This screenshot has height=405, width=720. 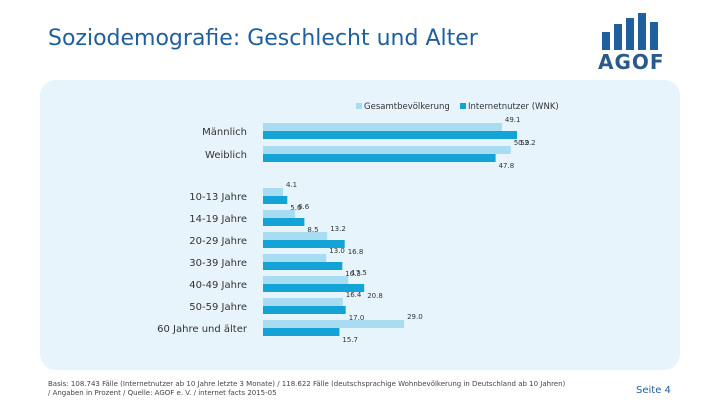 I want to click on value-label-internet: 20.8, so click(x=375, y=296).